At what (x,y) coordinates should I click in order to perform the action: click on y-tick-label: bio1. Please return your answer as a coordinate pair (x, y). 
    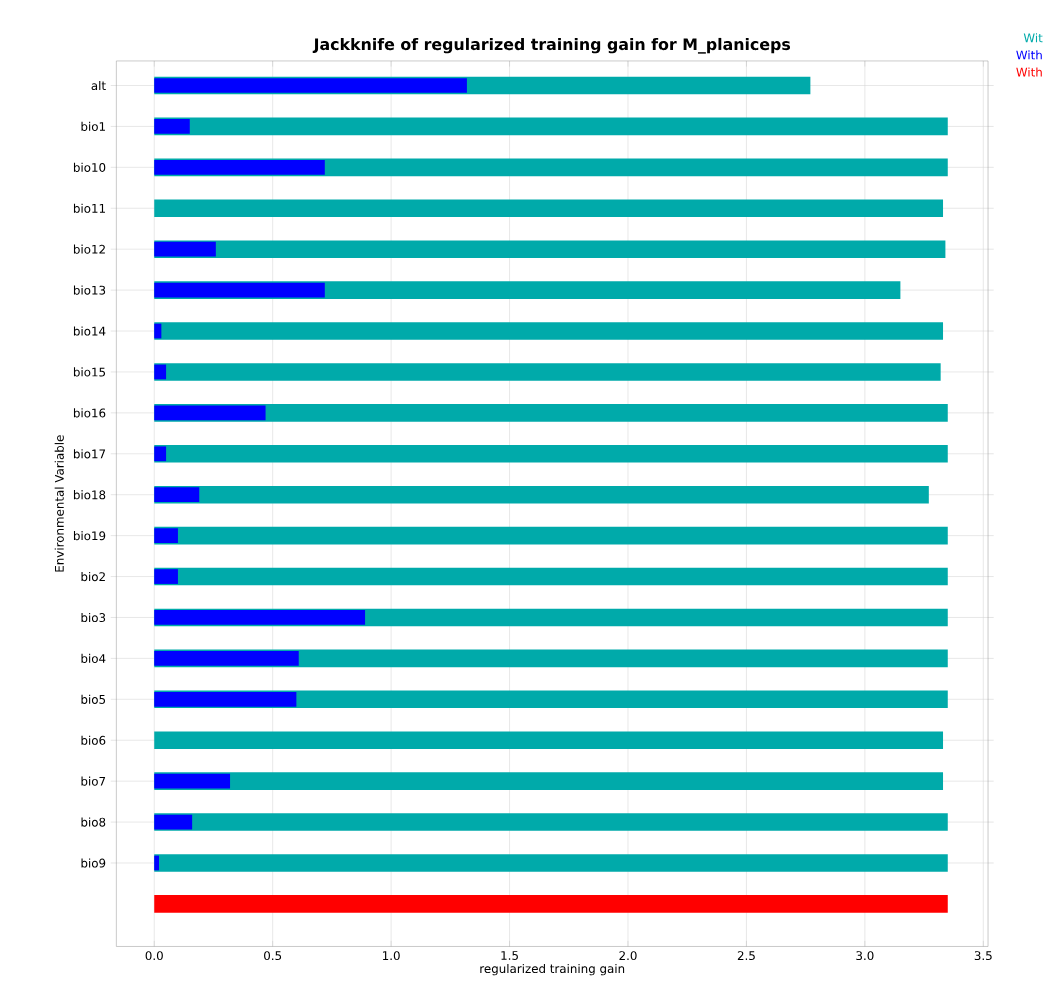
    Looking at the image, I should click on (93, 126).